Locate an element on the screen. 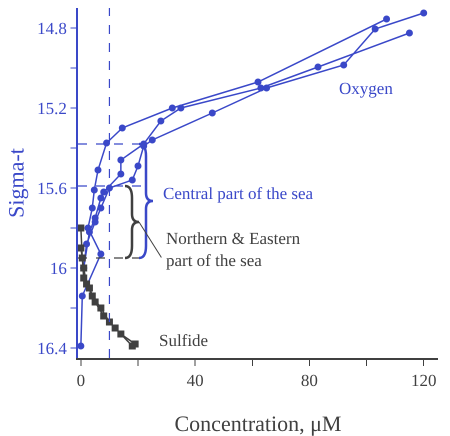 The width and height of the screenshot is (450, 436). y-tick-label: 16.4 is located at coordinates (52, 348).